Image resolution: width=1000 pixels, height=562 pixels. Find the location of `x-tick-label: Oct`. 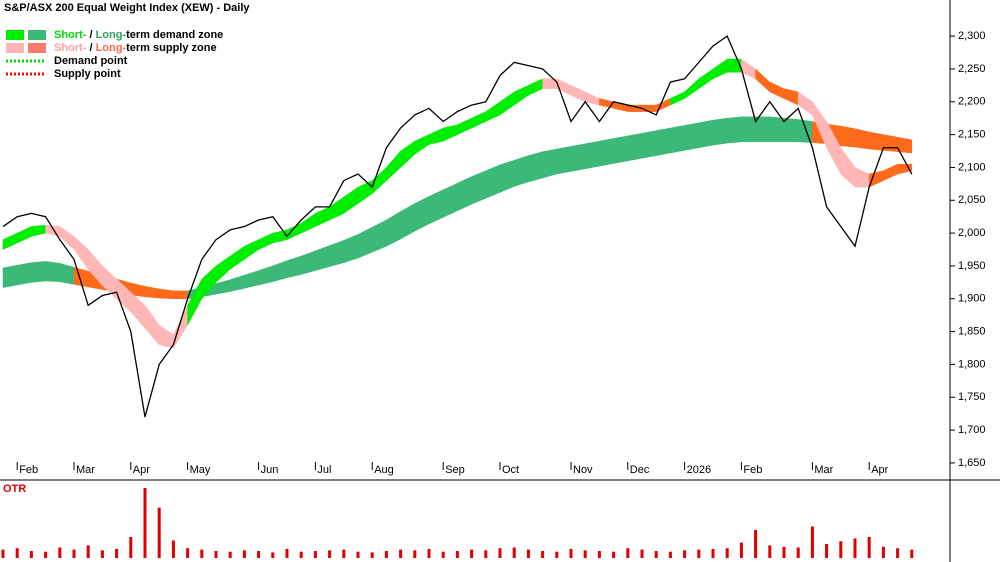

x-tick-label: Oct is located at coordinates (510, 470).